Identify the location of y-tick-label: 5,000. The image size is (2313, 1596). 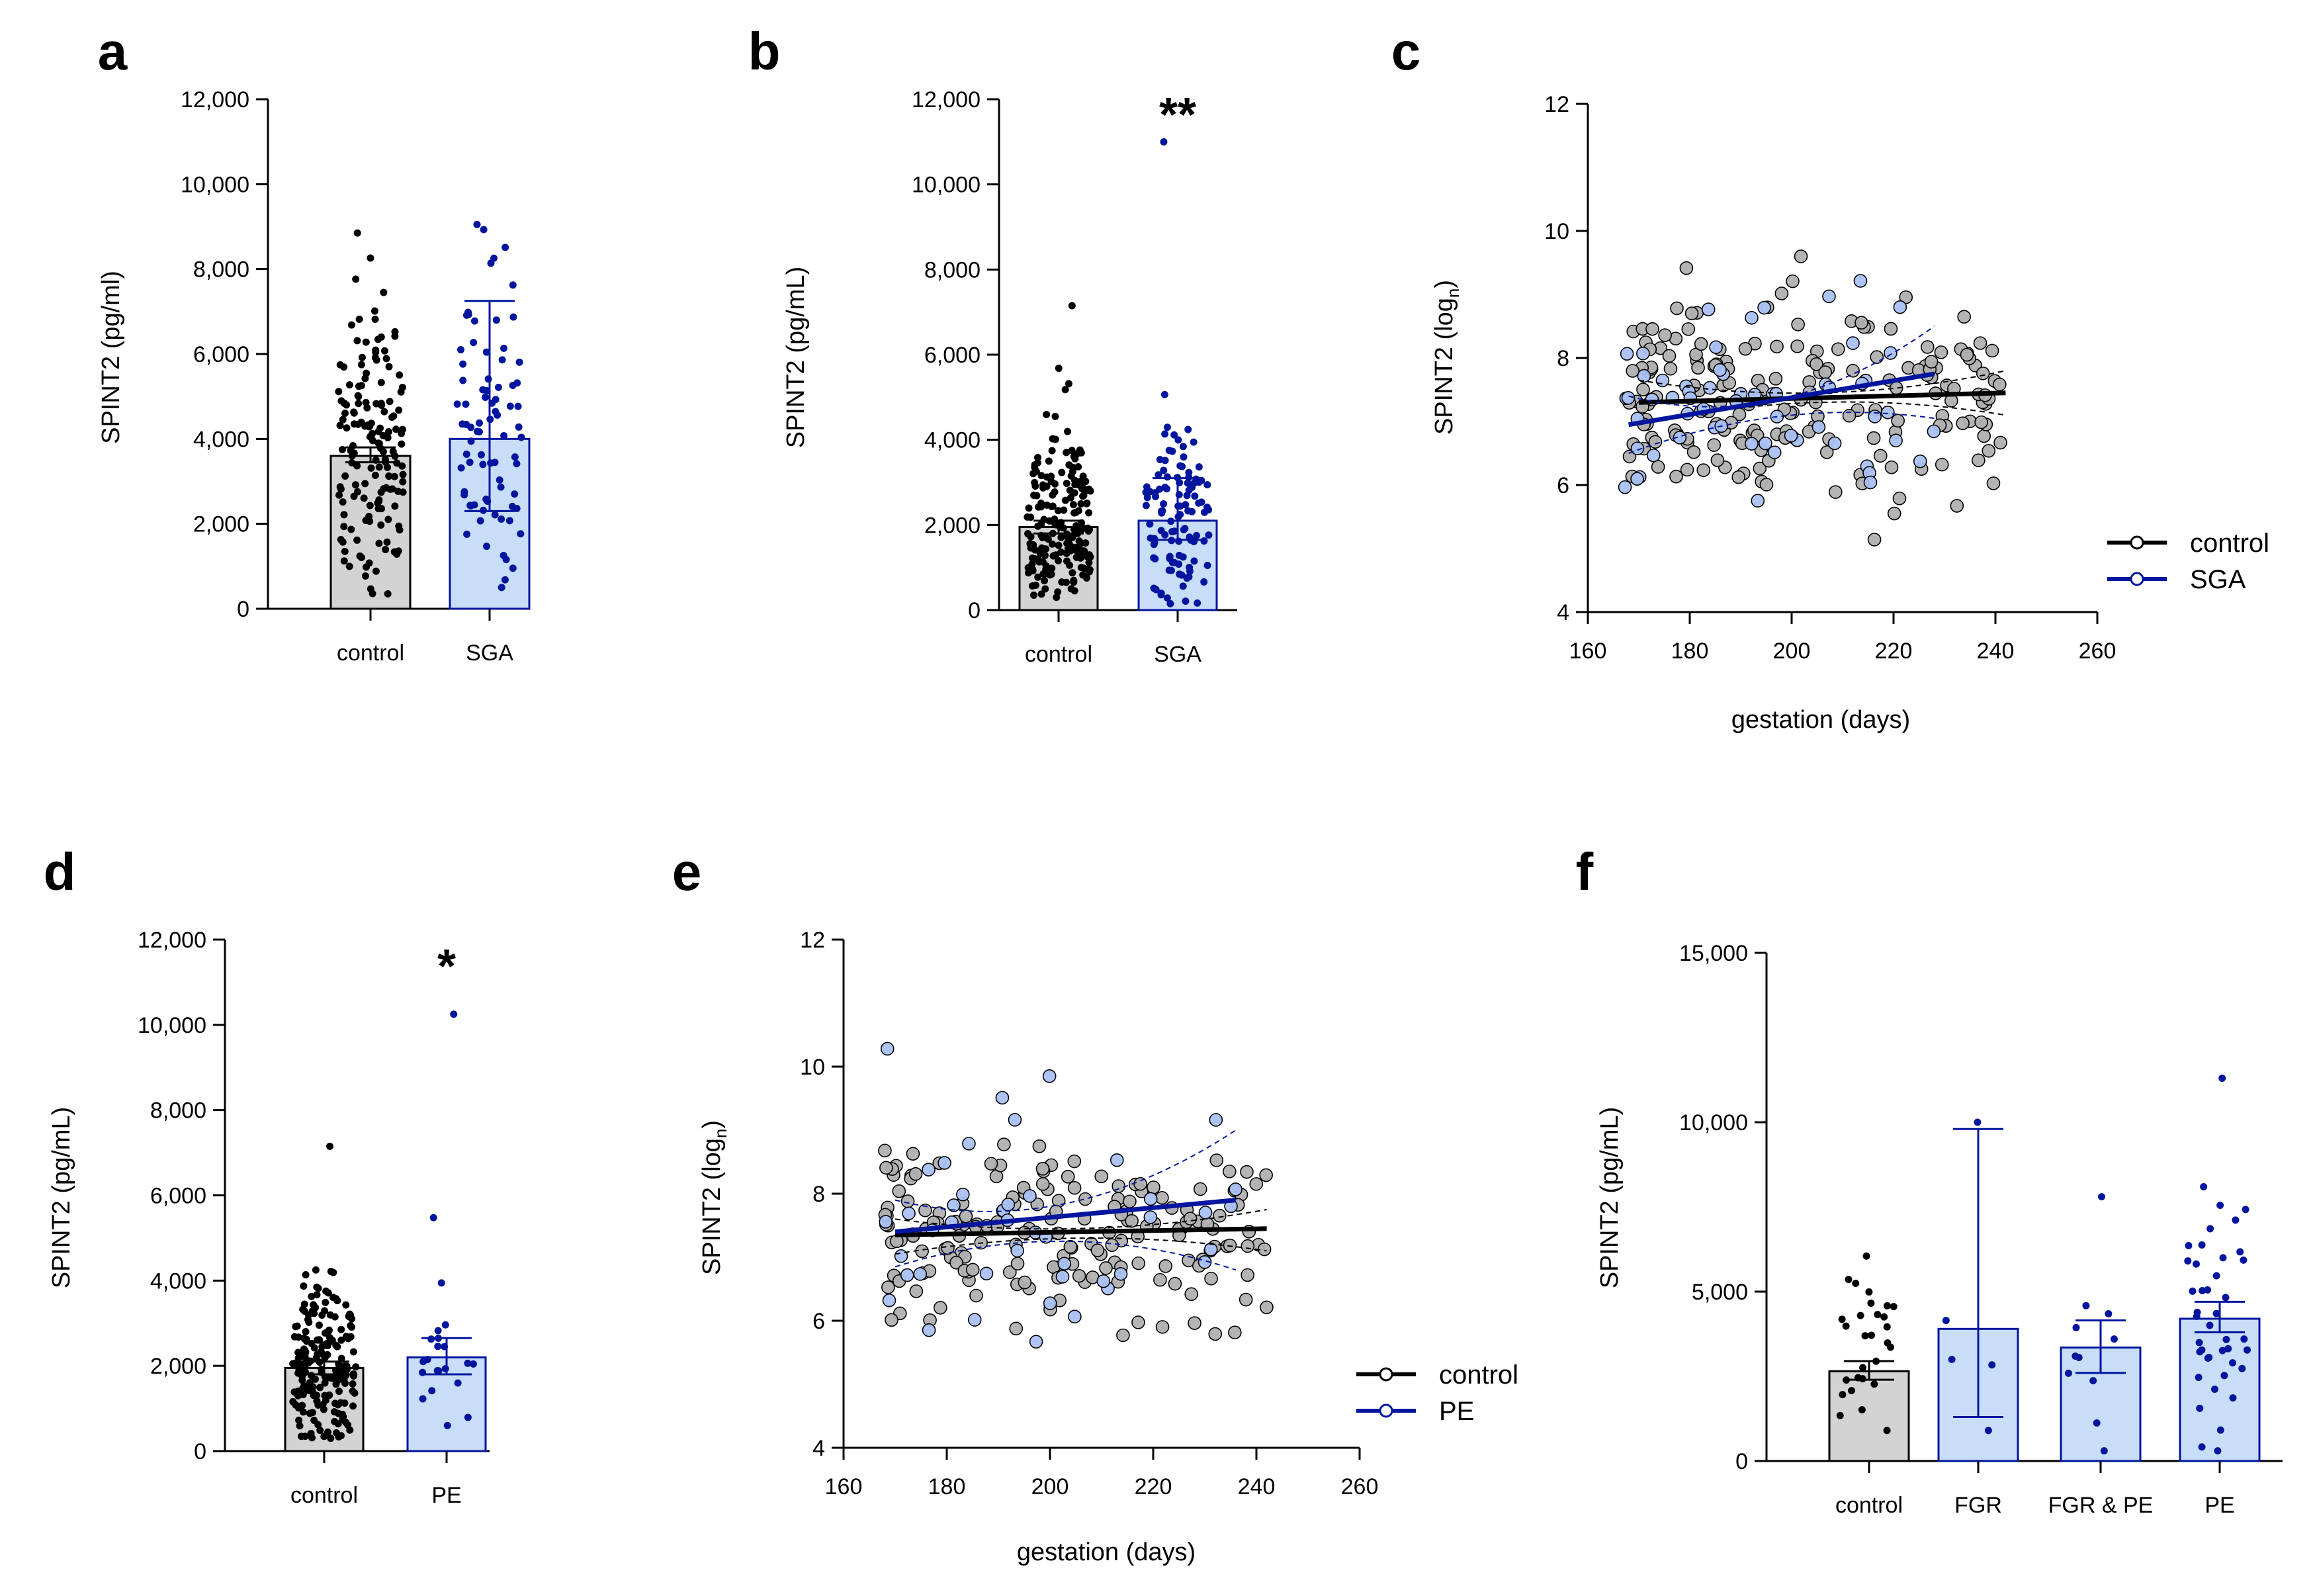
(1720, 1292).